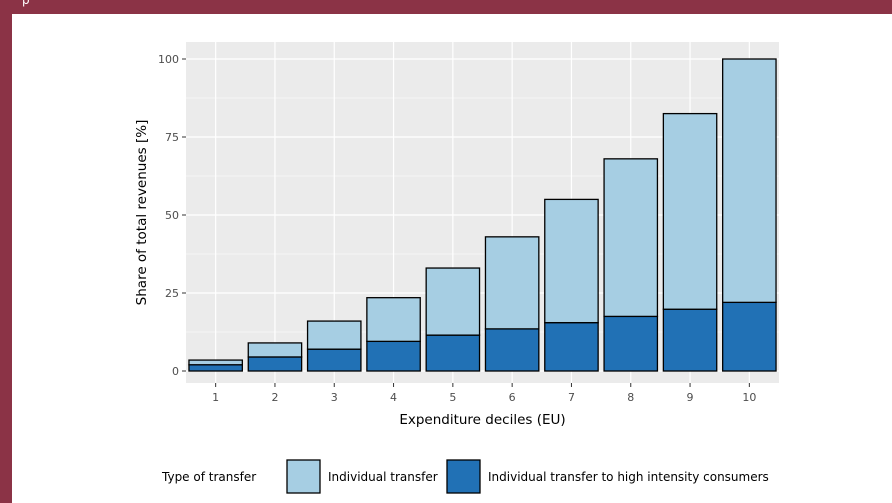 Image resolution: width=892 pixels, height=503 pixels. What do you see at coordinates (512, 397) in the screenshot?
I see `x-tick-label: 6` at bounding box center [512, 397].